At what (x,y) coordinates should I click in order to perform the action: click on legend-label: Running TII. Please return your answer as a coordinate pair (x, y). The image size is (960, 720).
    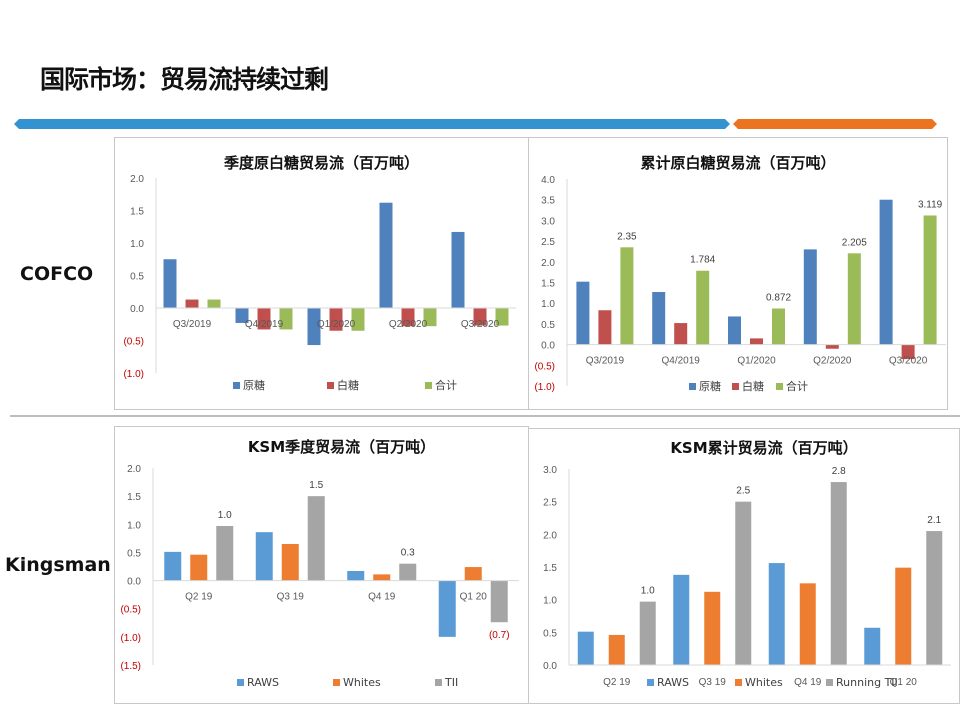
    Looking at the image, I should click on (867, 682).